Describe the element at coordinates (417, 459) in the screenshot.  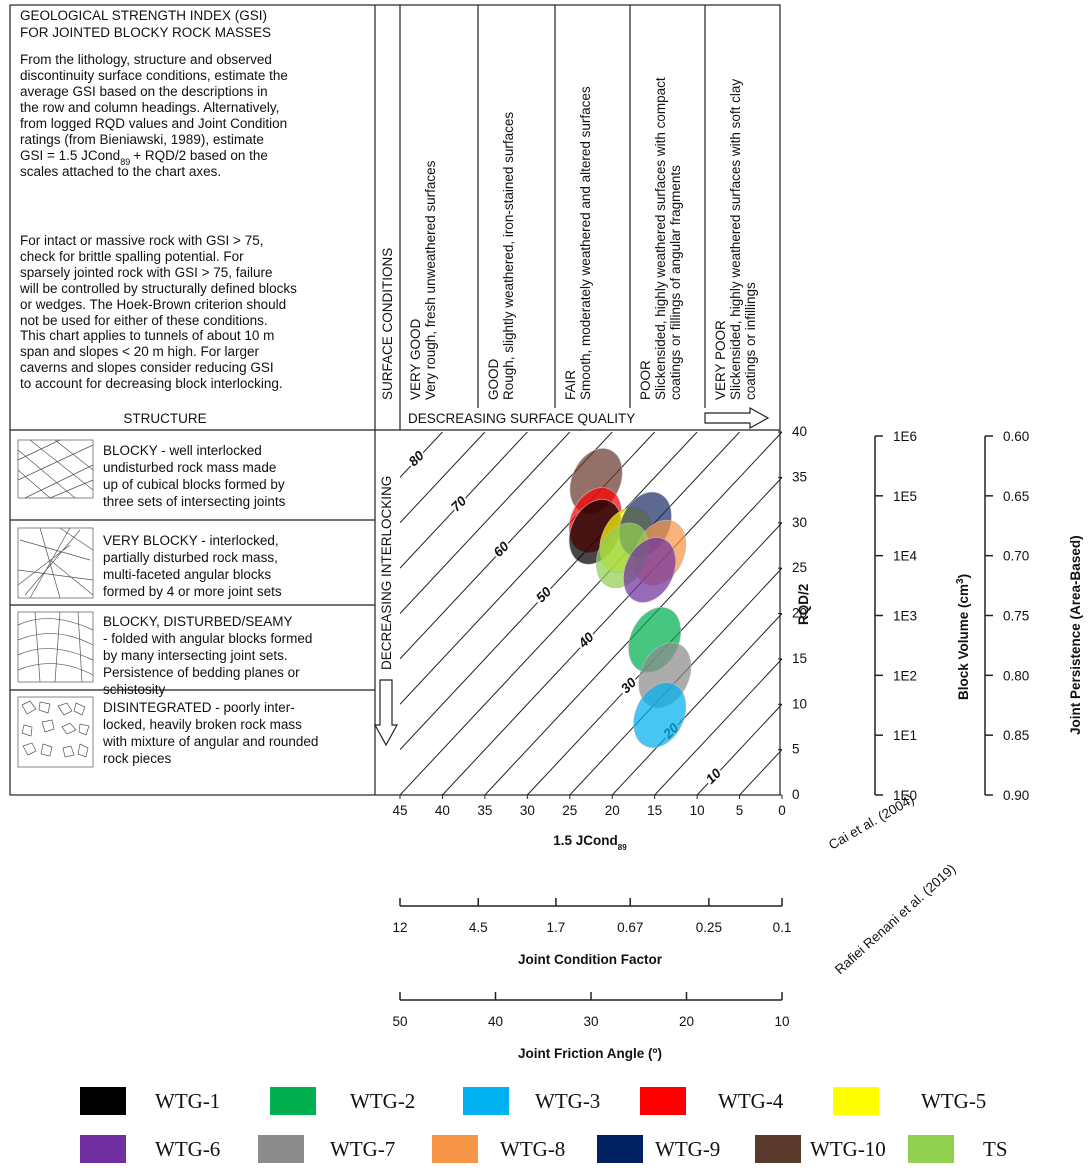
I see `gsi-label: 80` at that location.